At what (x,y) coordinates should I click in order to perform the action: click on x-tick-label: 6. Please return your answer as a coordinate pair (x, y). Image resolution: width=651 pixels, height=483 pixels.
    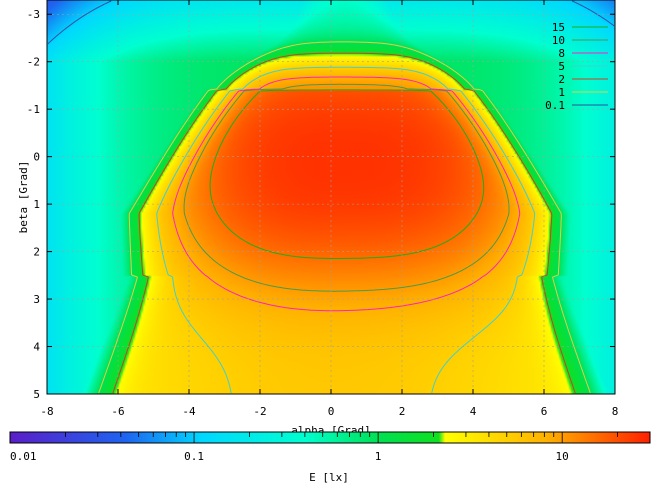
    Looking at the image, I should click on (544, 411).